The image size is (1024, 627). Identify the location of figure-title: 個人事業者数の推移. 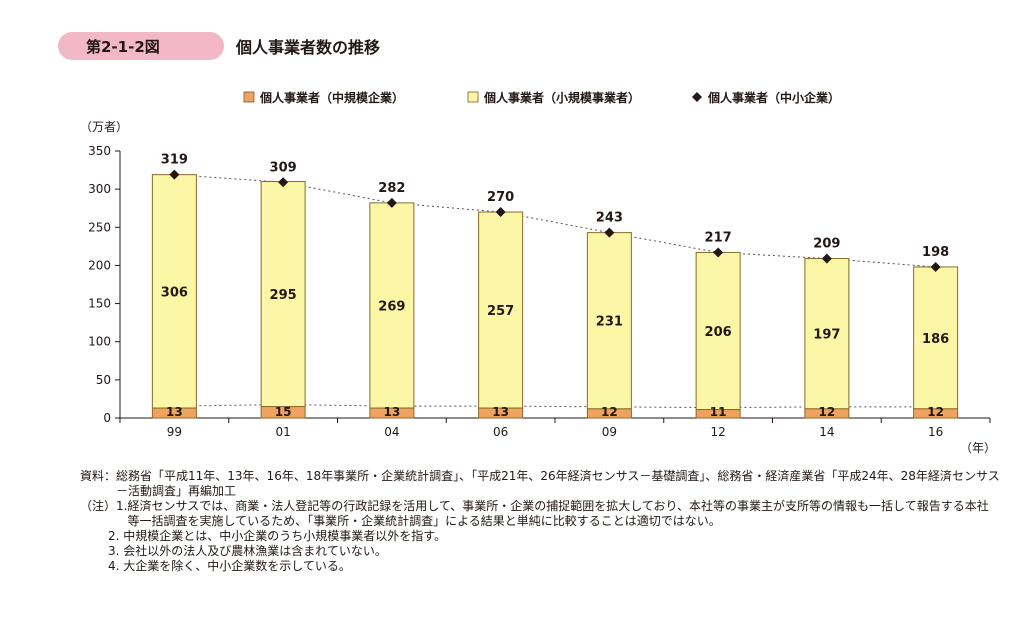
(308, 47).